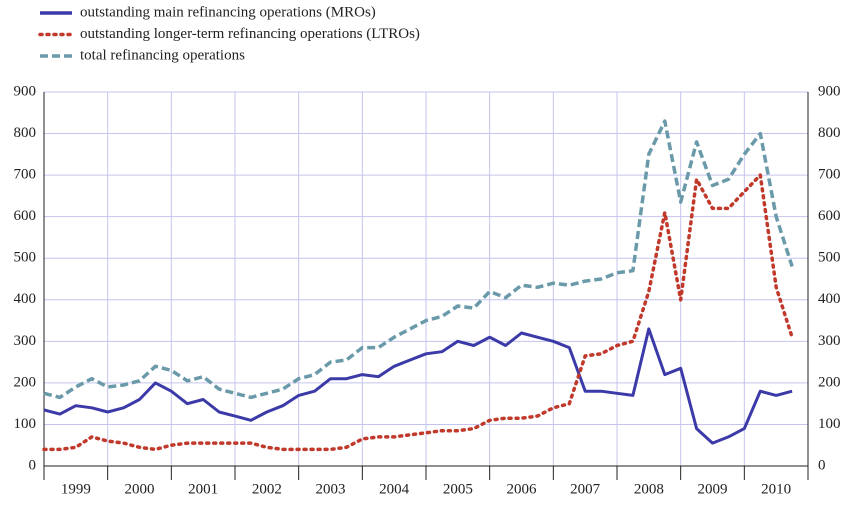  Describe the element at coordinates (458, 489) in the screenshot. I see `x-tick-label: 2005` at that location.